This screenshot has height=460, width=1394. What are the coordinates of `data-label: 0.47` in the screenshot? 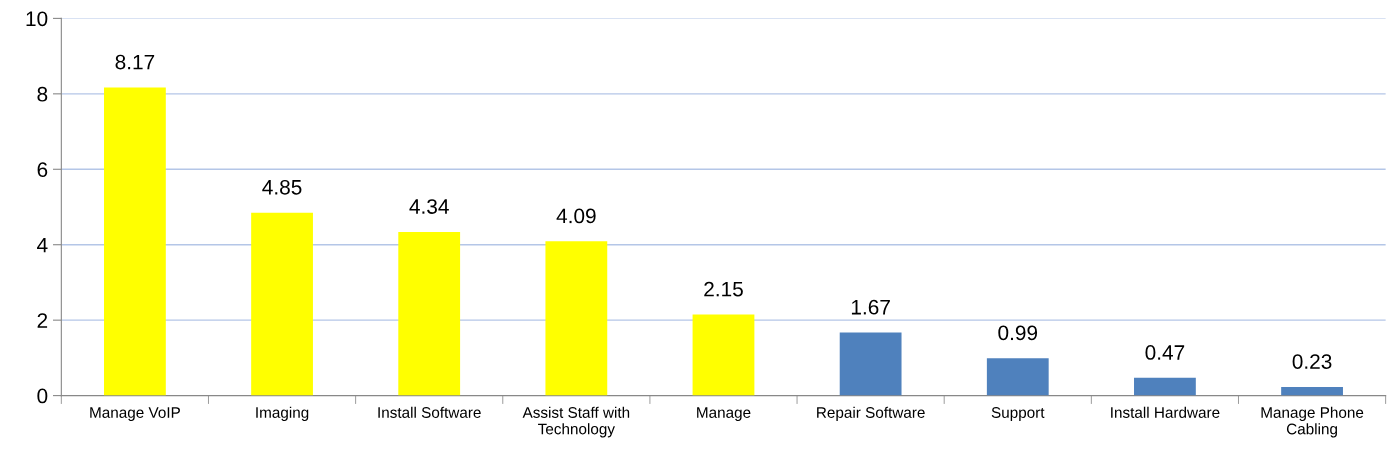 It's located at (1165, 352).